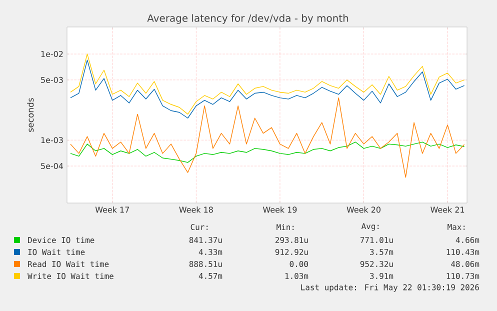 The width and height of the screenshot is (497, 311). What do you see at coordinates (247, 19) in the screenshot?
I see `chart-title: Average latency for /dev/vda - by month` at bounding box center [247, 19].